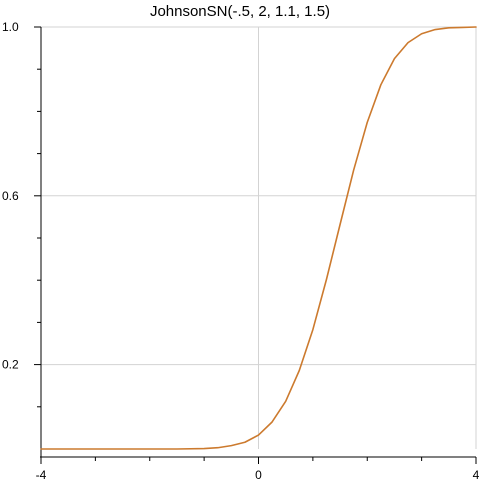 The width and height of the screenshot is (480, 480). I want to click on x-tick-label: -4, so click(41, 474).